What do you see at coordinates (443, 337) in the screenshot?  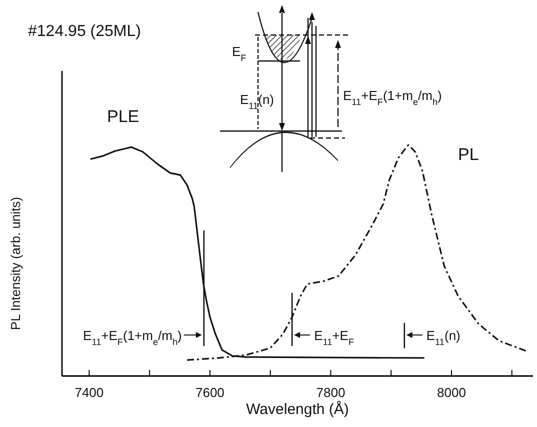 I see `ref-line-label: E$_{11}$(n)` at bounding box center [443, 337].